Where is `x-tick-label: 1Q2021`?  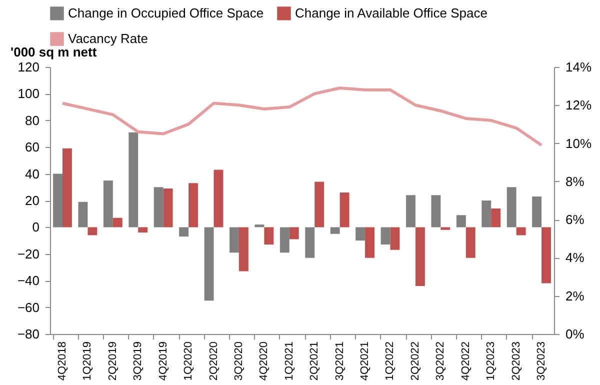
x-tick-label: 1Q2021 is located at coordinates (289, 361).